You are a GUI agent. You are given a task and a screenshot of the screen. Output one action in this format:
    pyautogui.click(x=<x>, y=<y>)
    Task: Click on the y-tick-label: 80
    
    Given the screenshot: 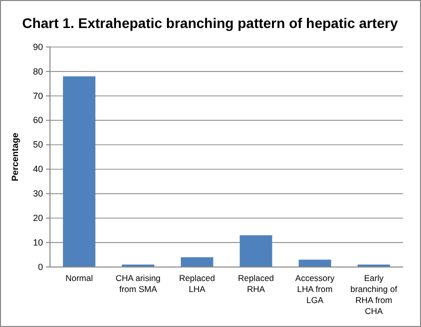 What is the action you would take?
    pyautogui.click(x=37, y=71)
    